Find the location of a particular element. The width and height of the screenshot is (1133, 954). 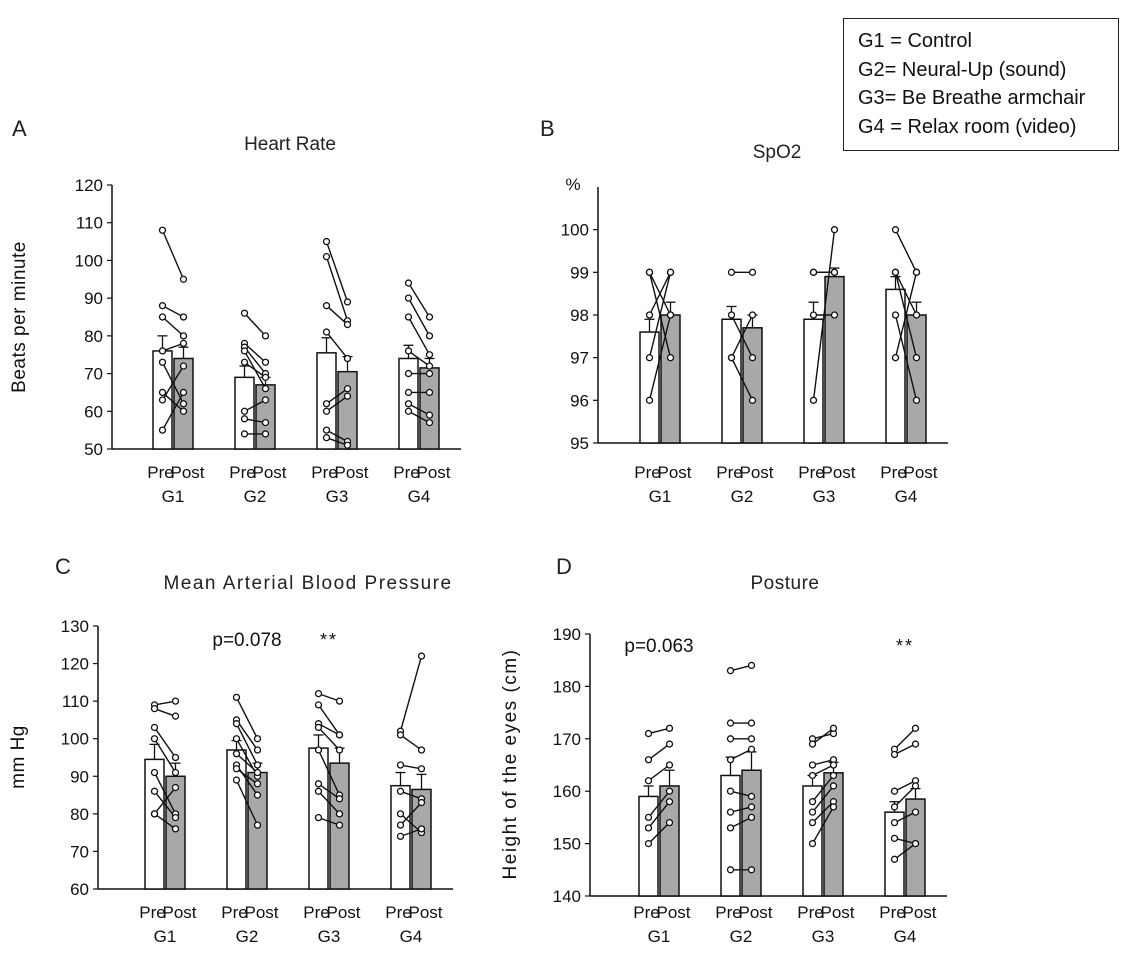

panel-a-y-tick-label: 60 is located at coordinates (93, 411).